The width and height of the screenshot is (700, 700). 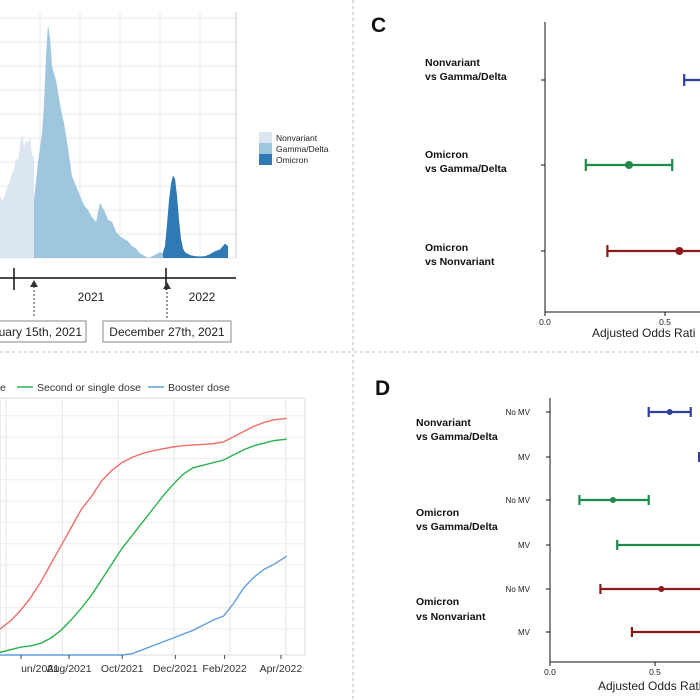 What do you see at coordinates (297, 138) in the screenshot?
I see `a-legend-label: Nonvariant` at bounding box center [297, 138].